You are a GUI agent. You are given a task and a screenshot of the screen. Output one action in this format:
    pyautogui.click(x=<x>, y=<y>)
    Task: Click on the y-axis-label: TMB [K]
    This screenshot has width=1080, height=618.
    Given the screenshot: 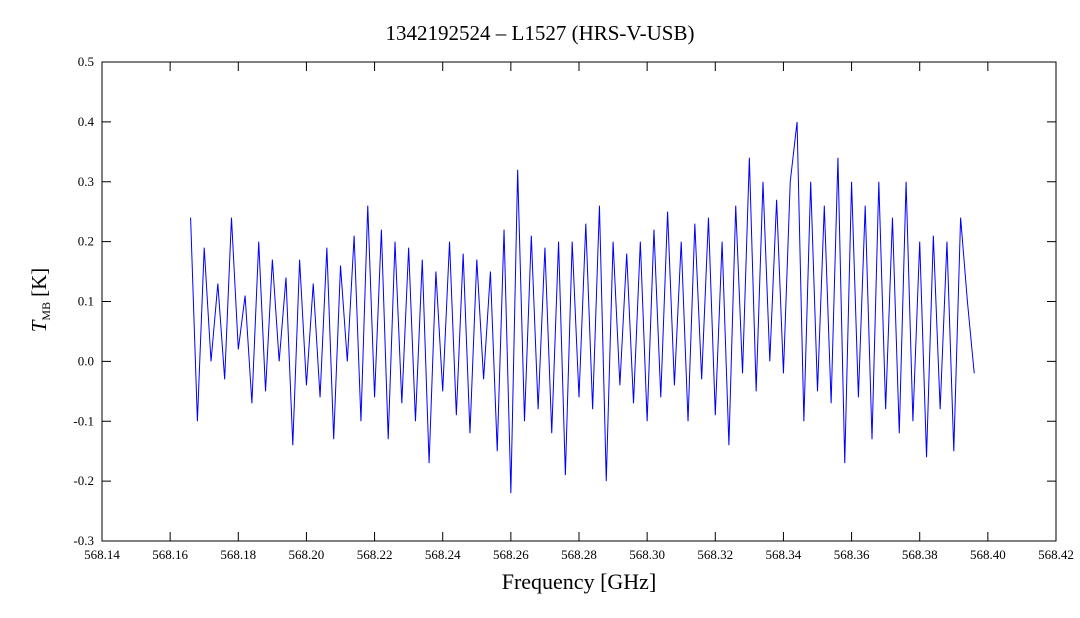 What is the action you would take?
    pyautogui.click(x=40, y=300)
    